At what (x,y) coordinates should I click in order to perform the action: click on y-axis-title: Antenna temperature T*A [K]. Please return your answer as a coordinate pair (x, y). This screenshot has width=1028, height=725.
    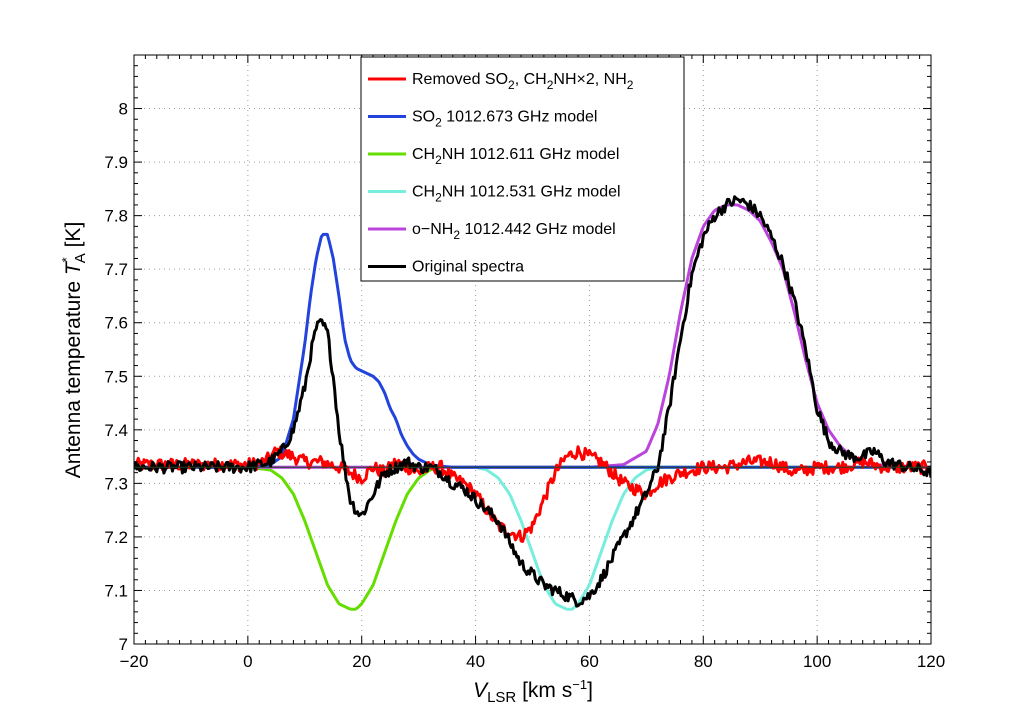
    Looking at the image, I should click on (74, 350).